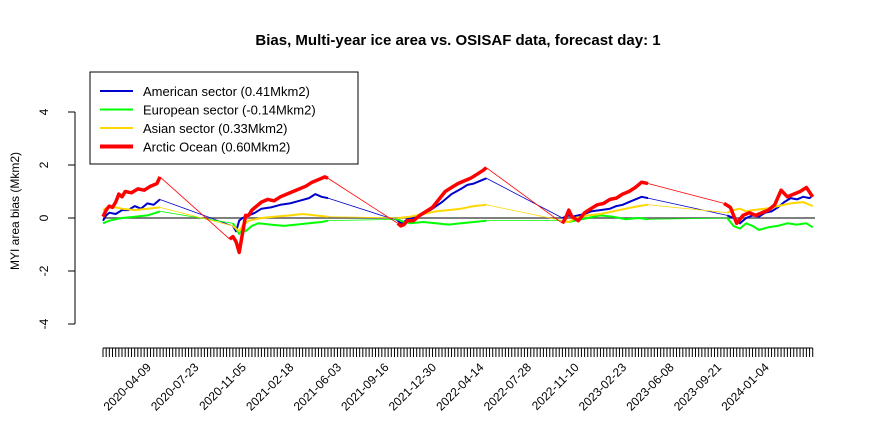  What do you see at coordinates (128, 387) in the screenshot?
I see `x-tick-label: 2020-04-09` at bounding box center [128, 387].